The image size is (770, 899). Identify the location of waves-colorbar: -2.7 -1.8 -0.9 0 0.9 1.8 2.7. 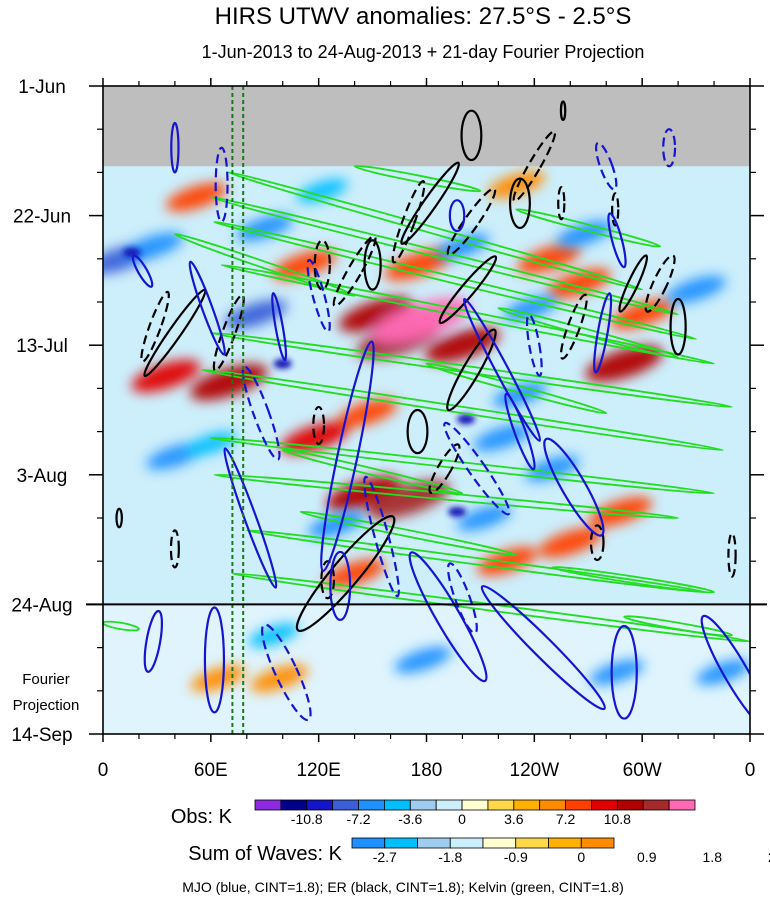
(560, 851).